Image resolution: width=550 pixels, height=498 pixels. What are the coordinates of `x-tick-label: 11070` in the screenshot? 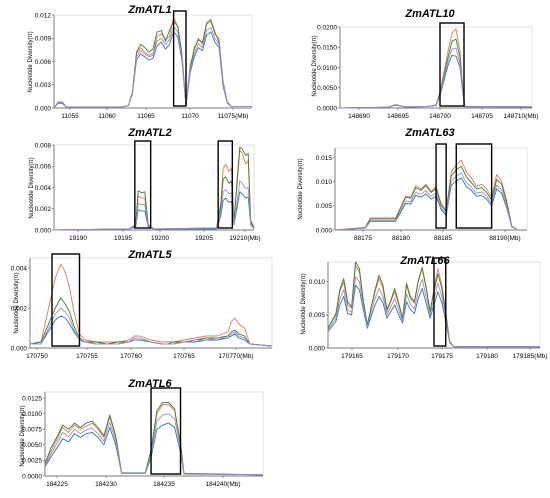 It's located at (190, 116).